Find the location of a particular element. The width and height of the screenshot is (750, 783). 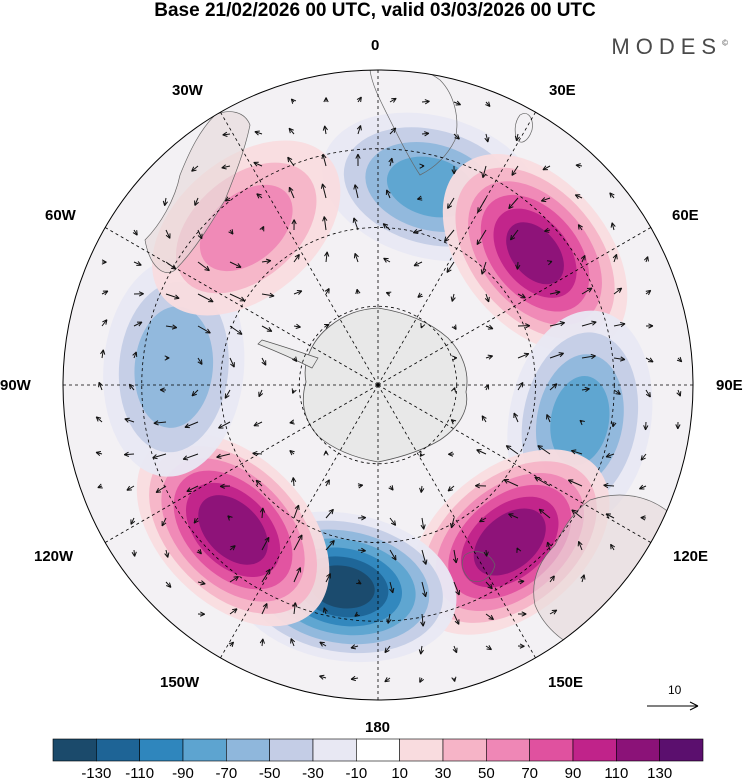

colorbar-tick-label: -70 is located at coordinates (226, 773).